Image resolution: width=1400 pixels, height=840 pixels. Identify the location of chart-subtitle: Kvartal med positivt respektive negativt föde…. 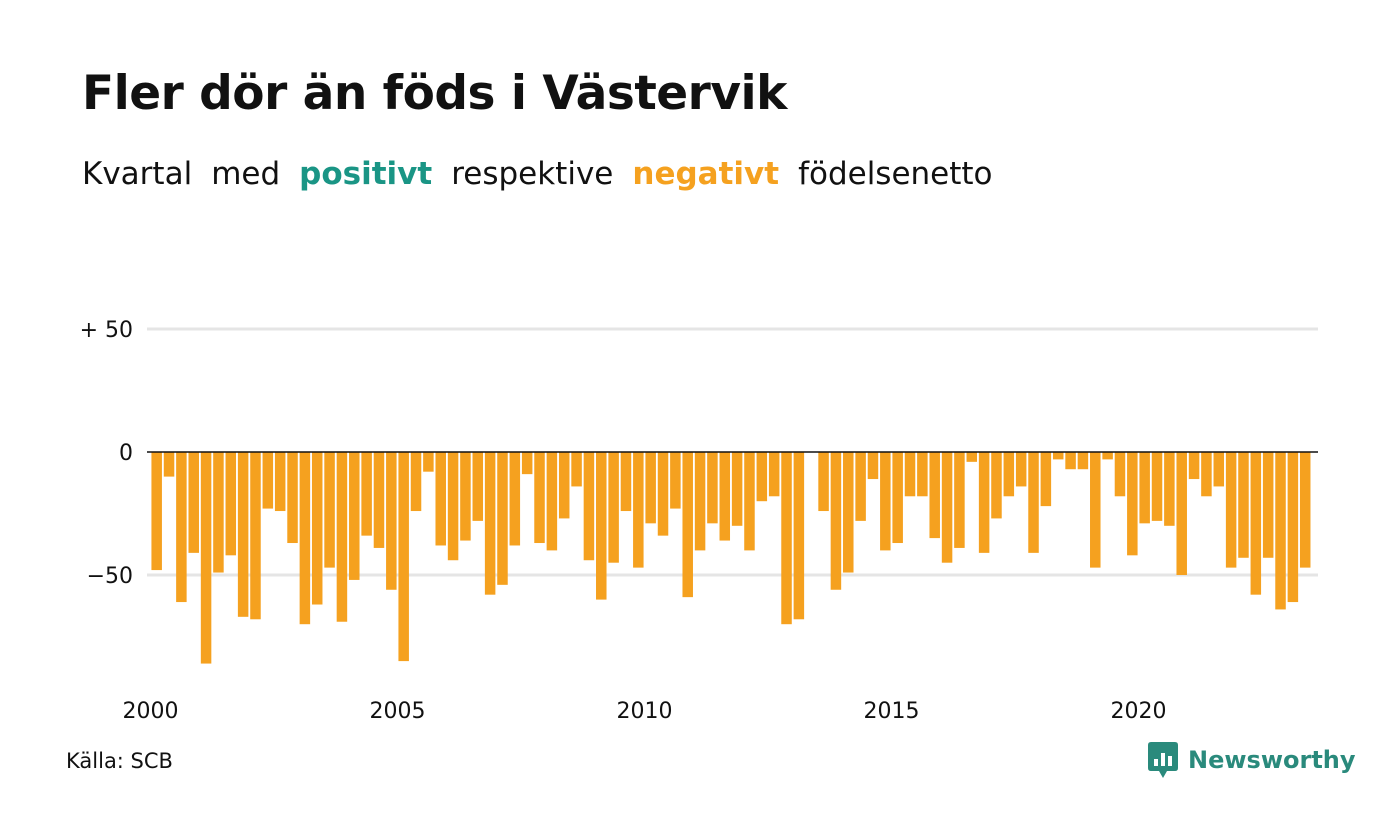
(547, 174).